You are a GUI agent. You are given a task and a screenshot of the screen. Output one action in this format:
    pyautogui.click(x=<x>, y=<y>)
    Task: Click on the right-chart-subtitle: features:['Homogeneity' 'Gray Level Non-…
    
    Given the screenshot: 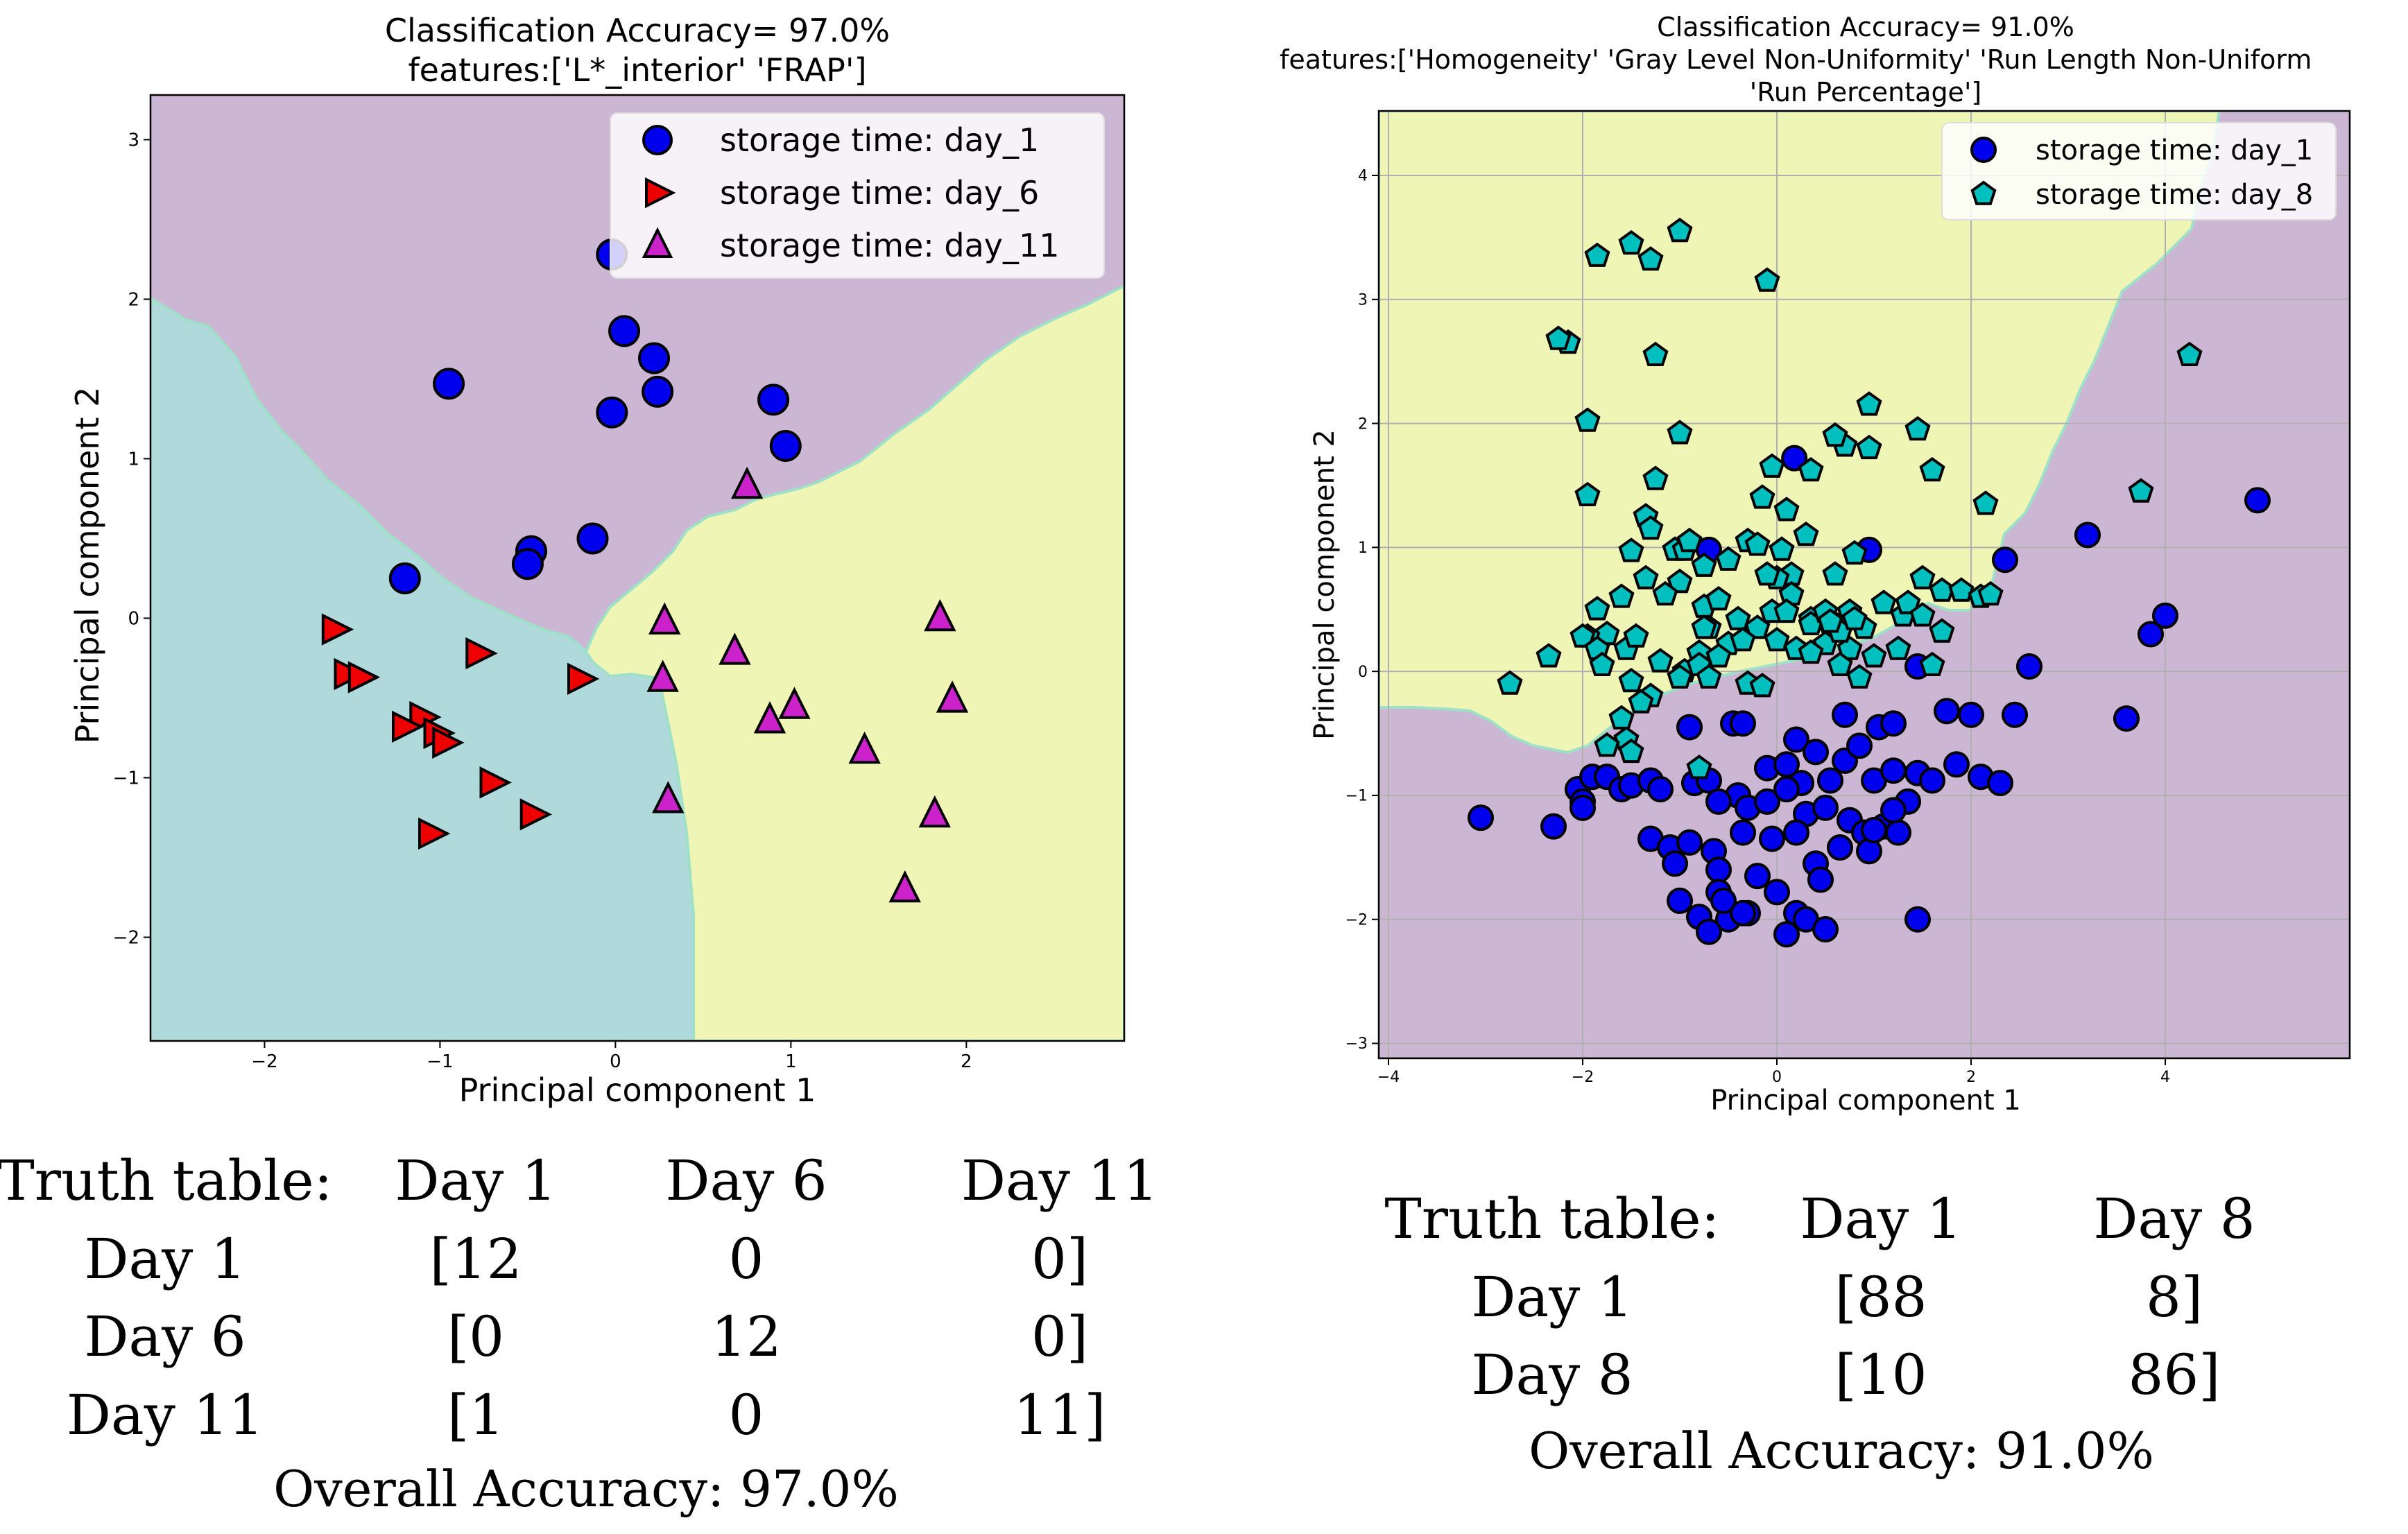 What is the action you would take?
    pyautogui.click(x=1796, y=59)
    